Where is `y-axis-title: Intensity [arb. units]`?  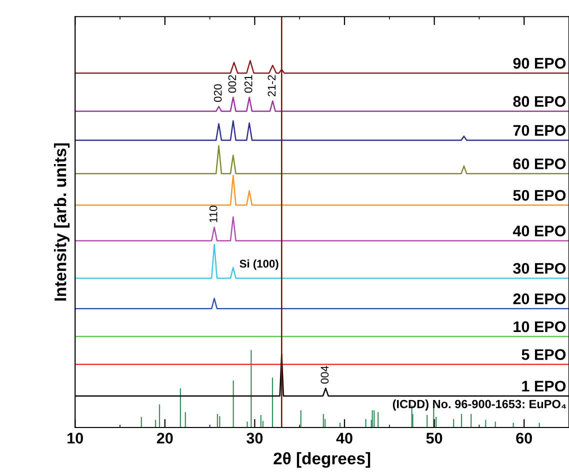 y-axis-title: Intensity [arb. units] is located at coordinates (62, 222).